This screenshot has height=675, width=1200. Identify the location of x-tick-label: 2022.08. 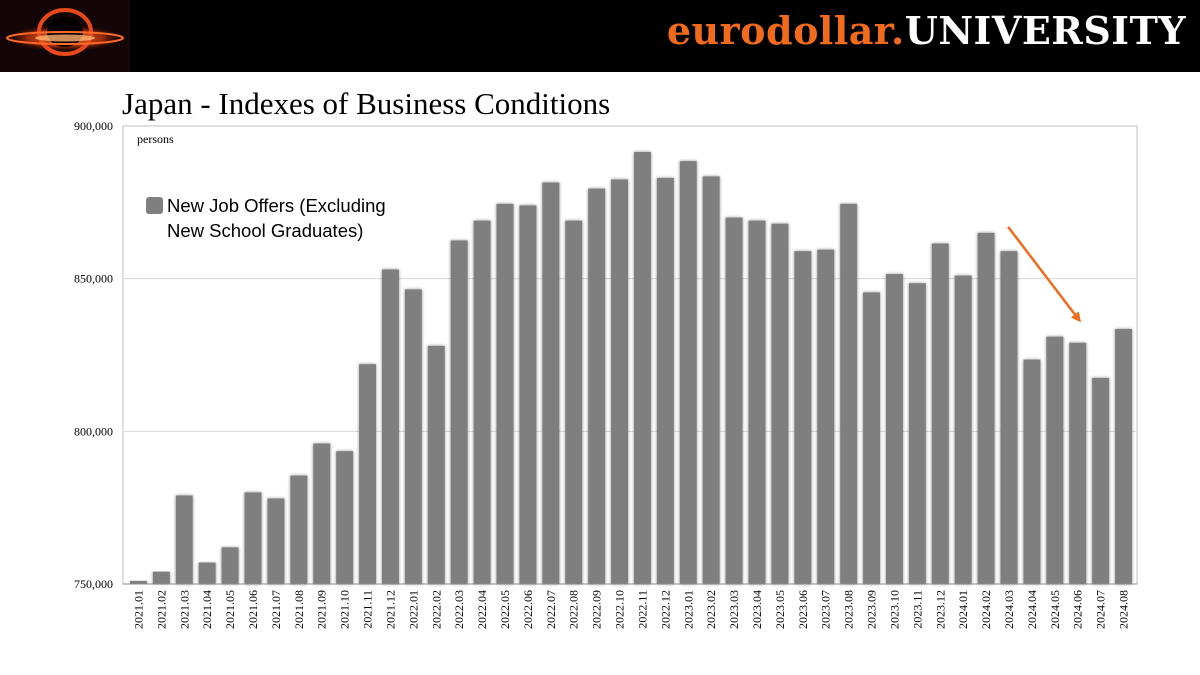
(574, 609).